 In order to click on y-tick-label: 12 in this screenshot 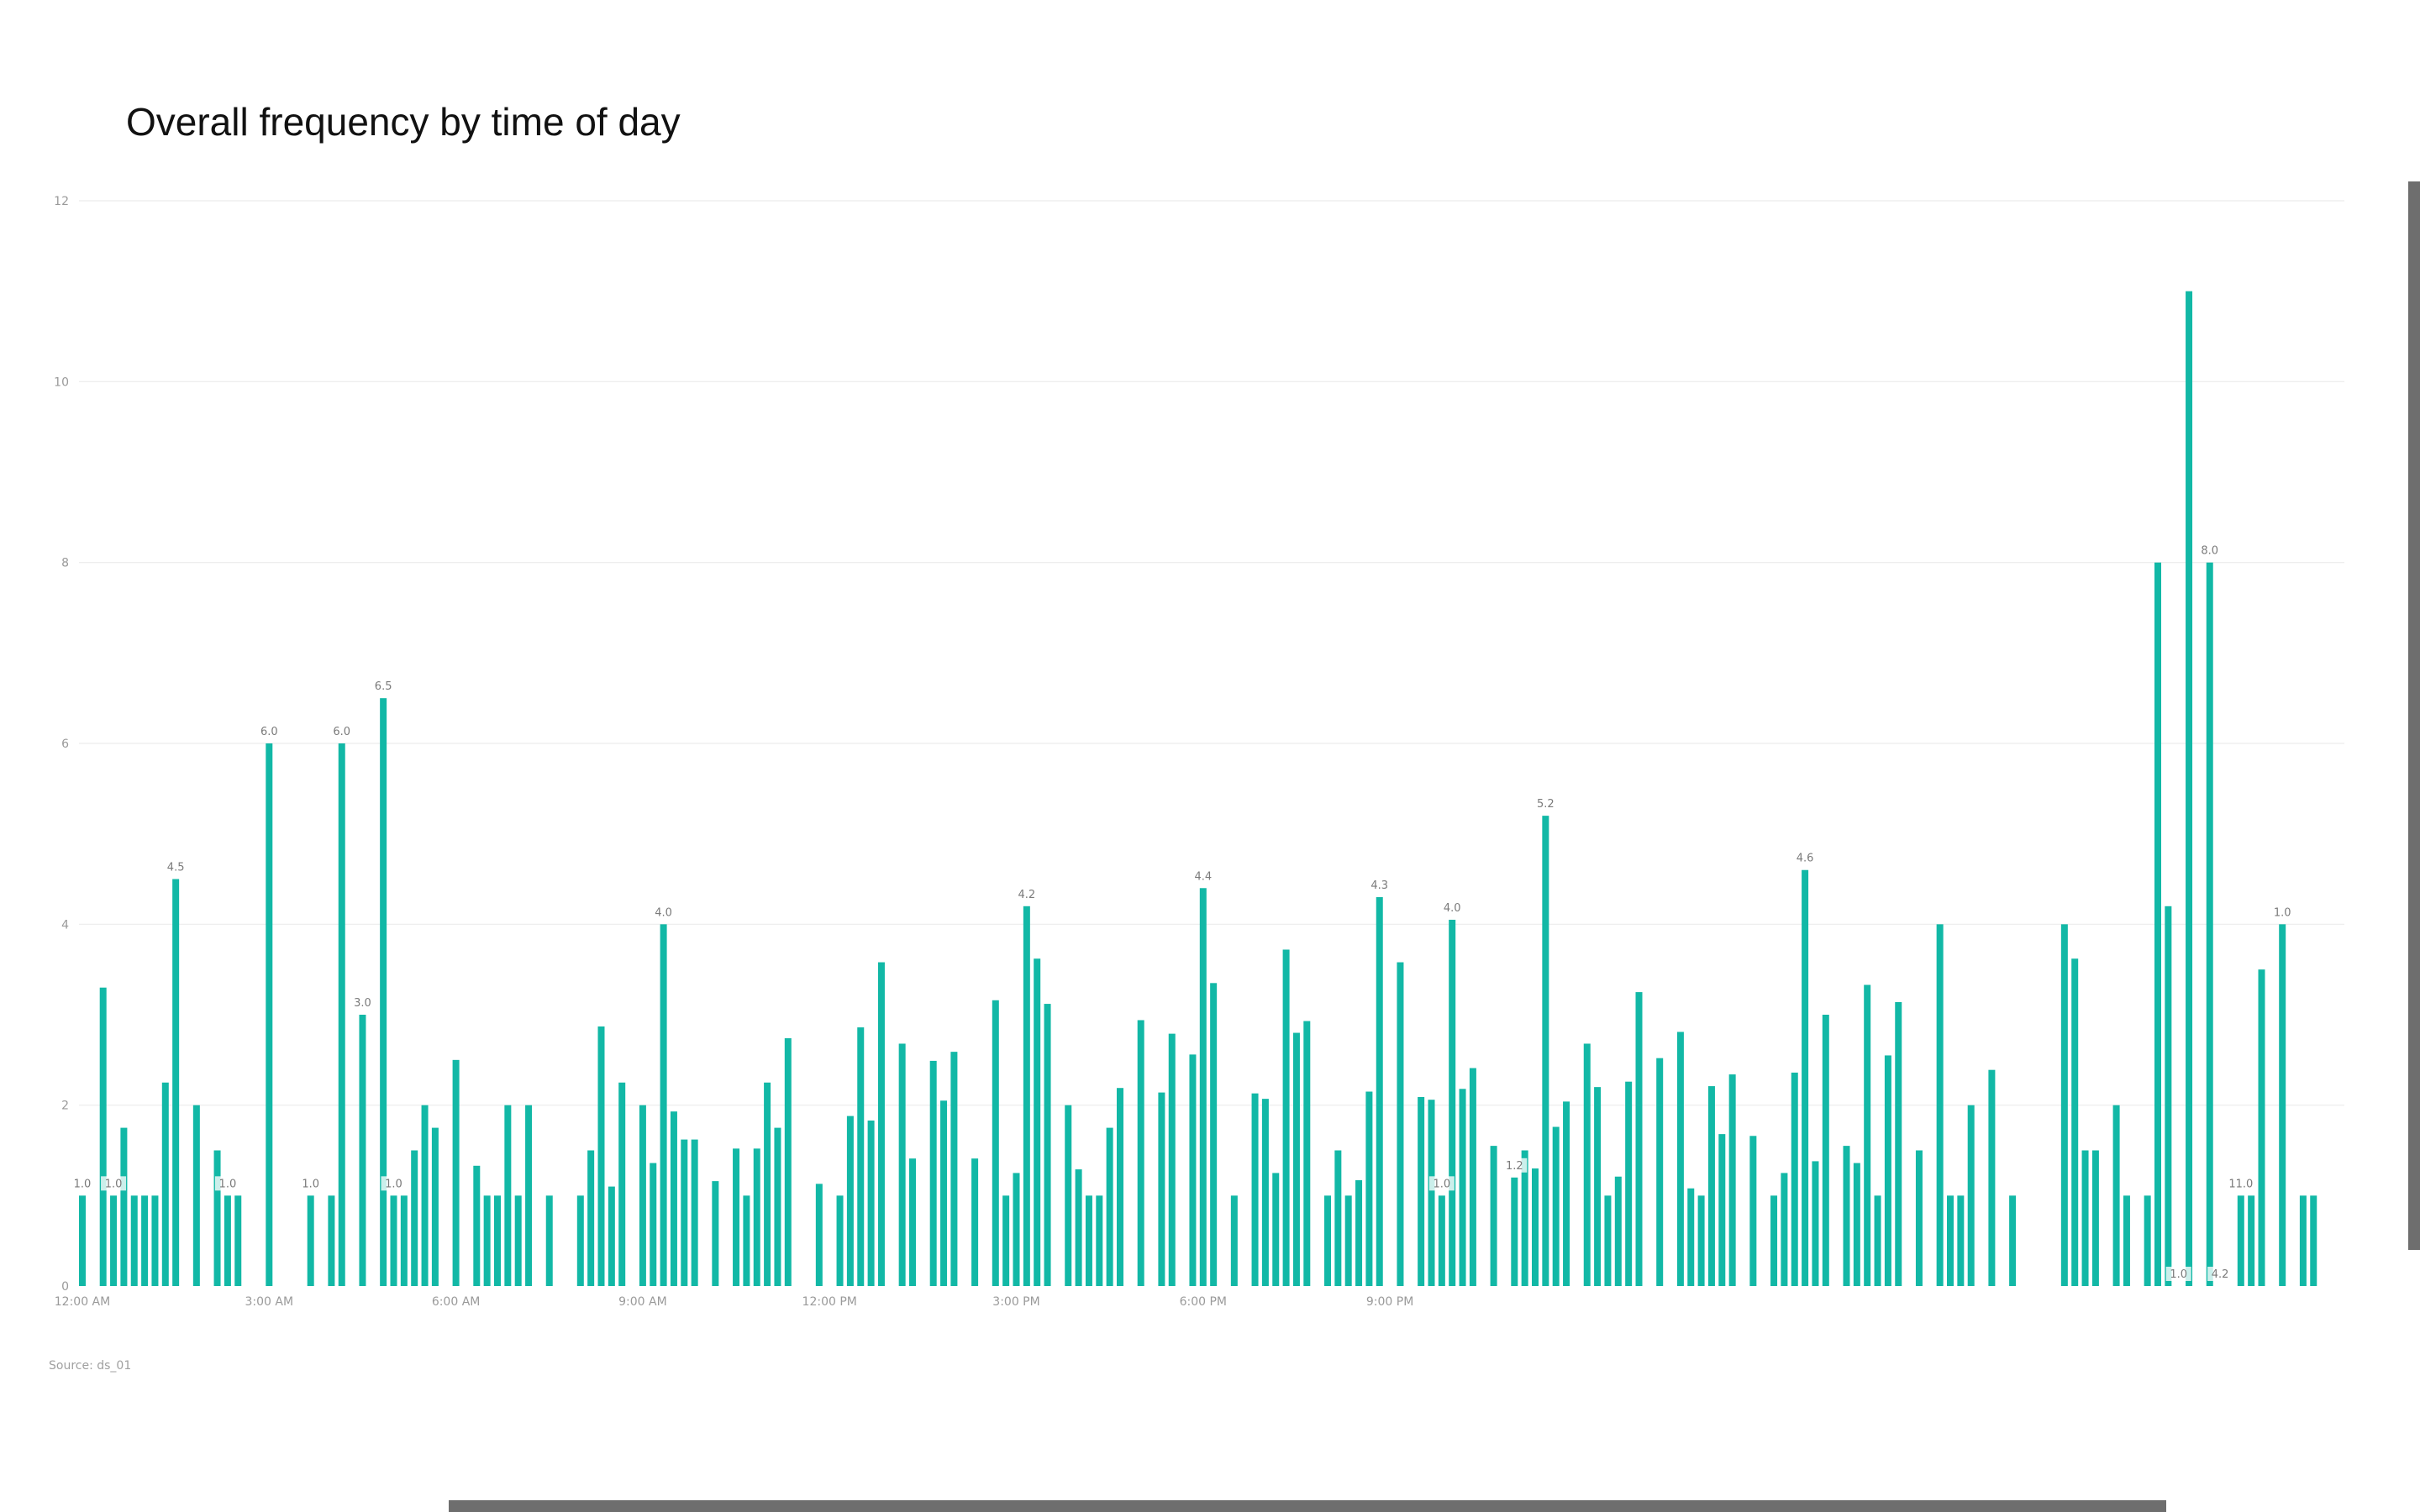, I will do `click(62, 201)`.